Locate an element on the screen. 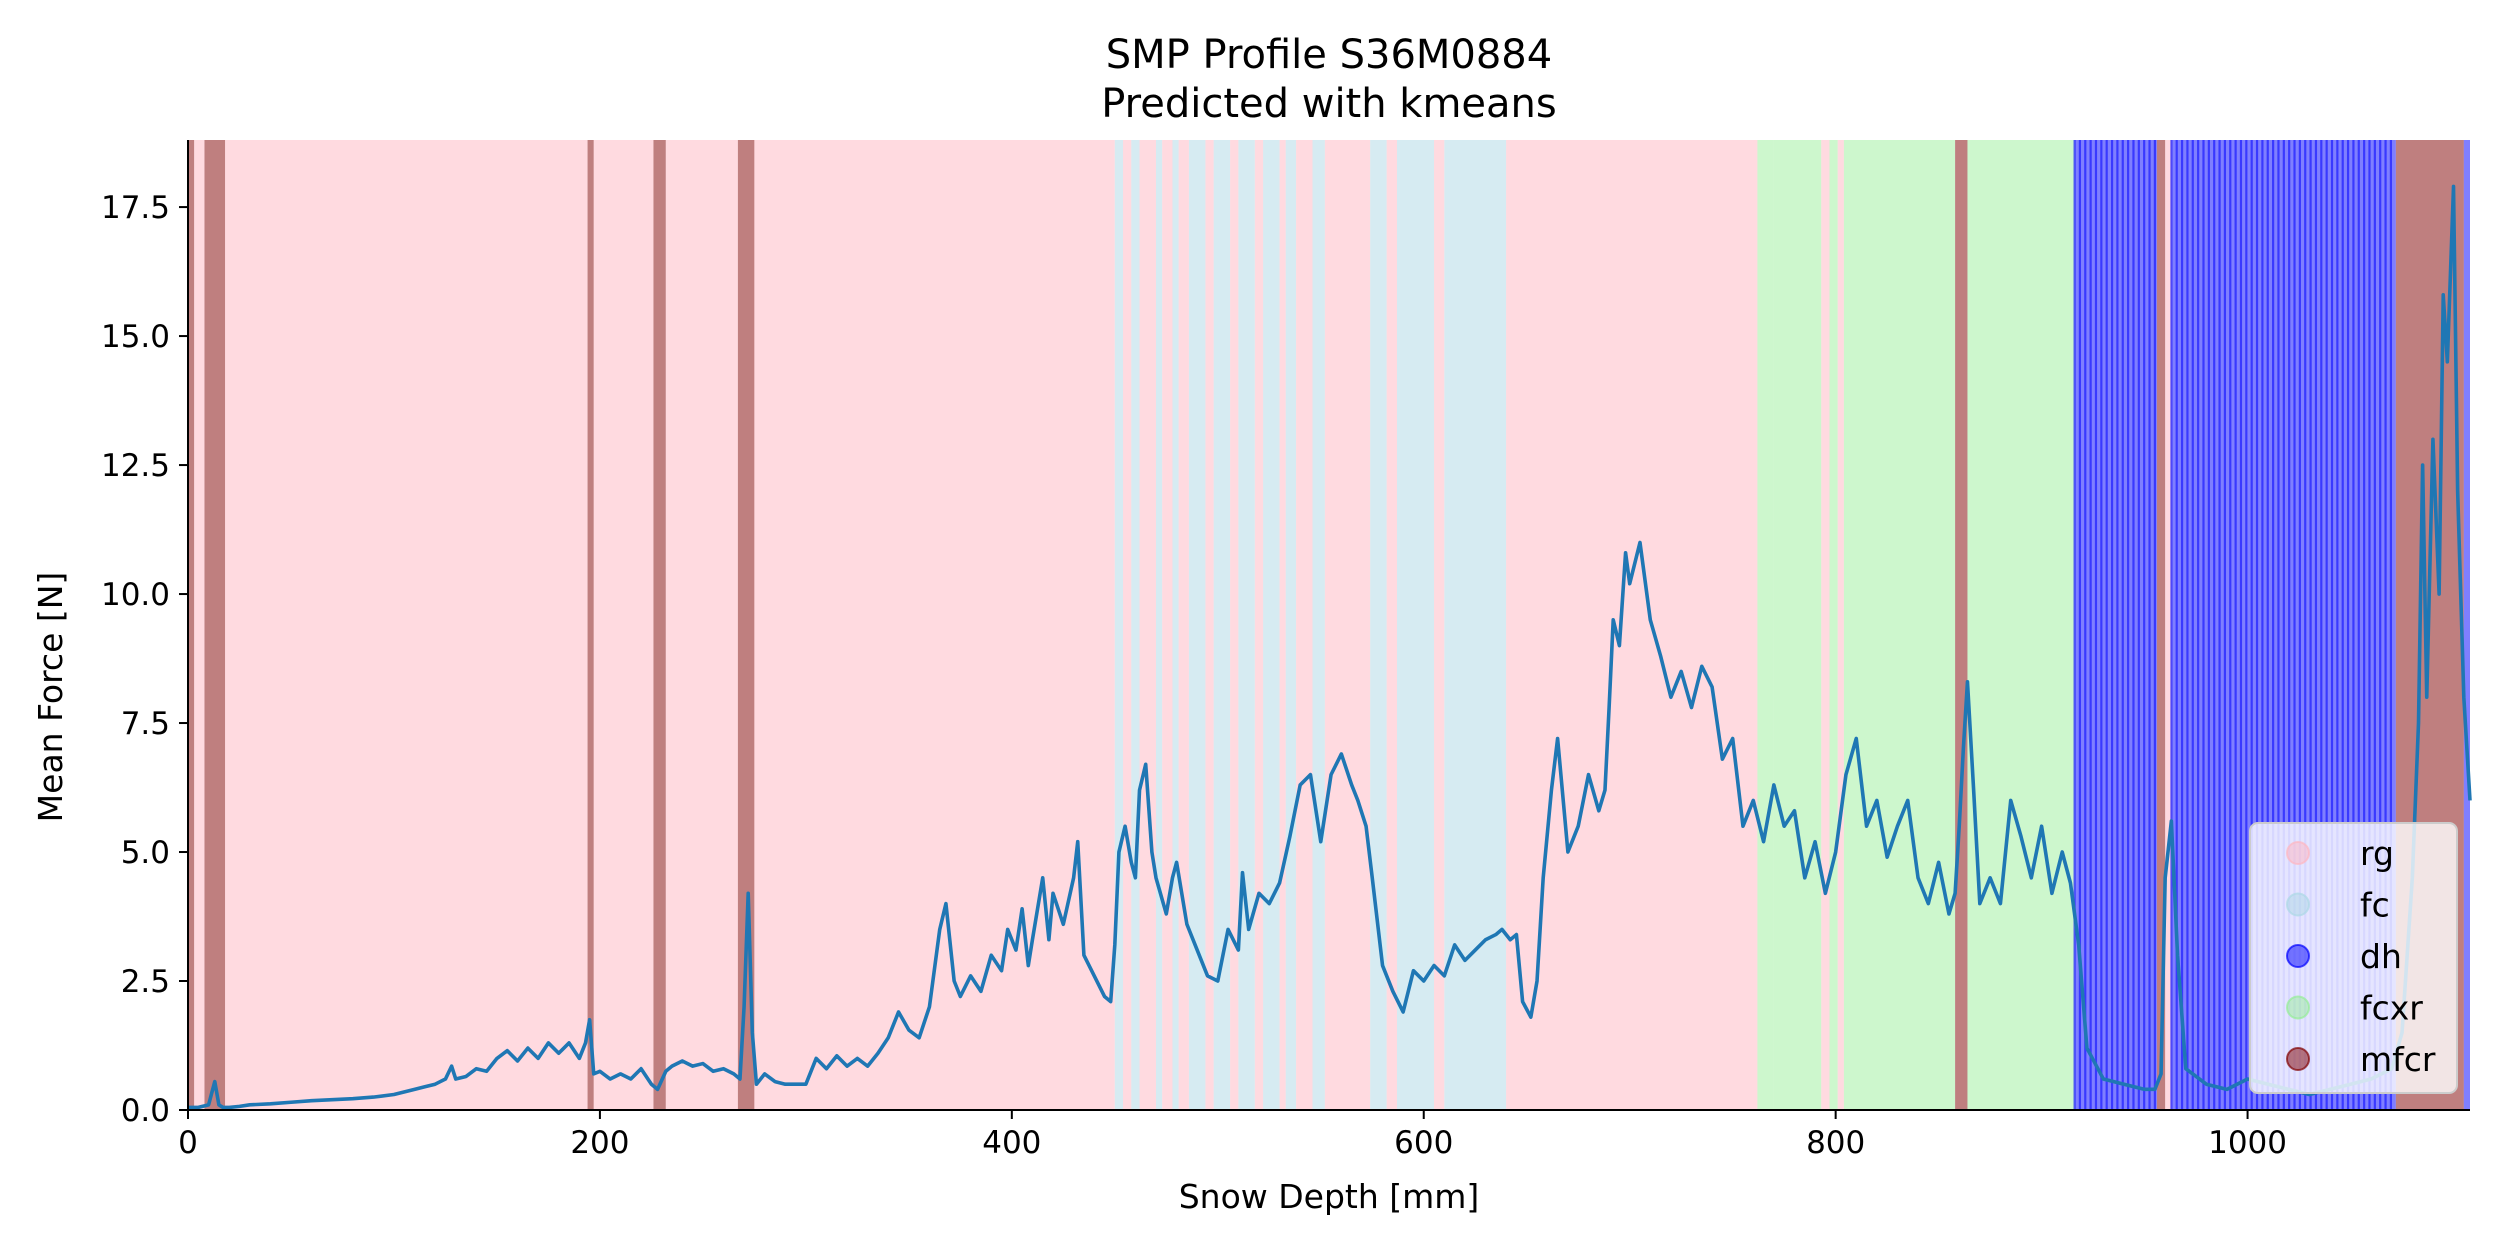  legend-marker-dh is located at coordinates (2298, 956).